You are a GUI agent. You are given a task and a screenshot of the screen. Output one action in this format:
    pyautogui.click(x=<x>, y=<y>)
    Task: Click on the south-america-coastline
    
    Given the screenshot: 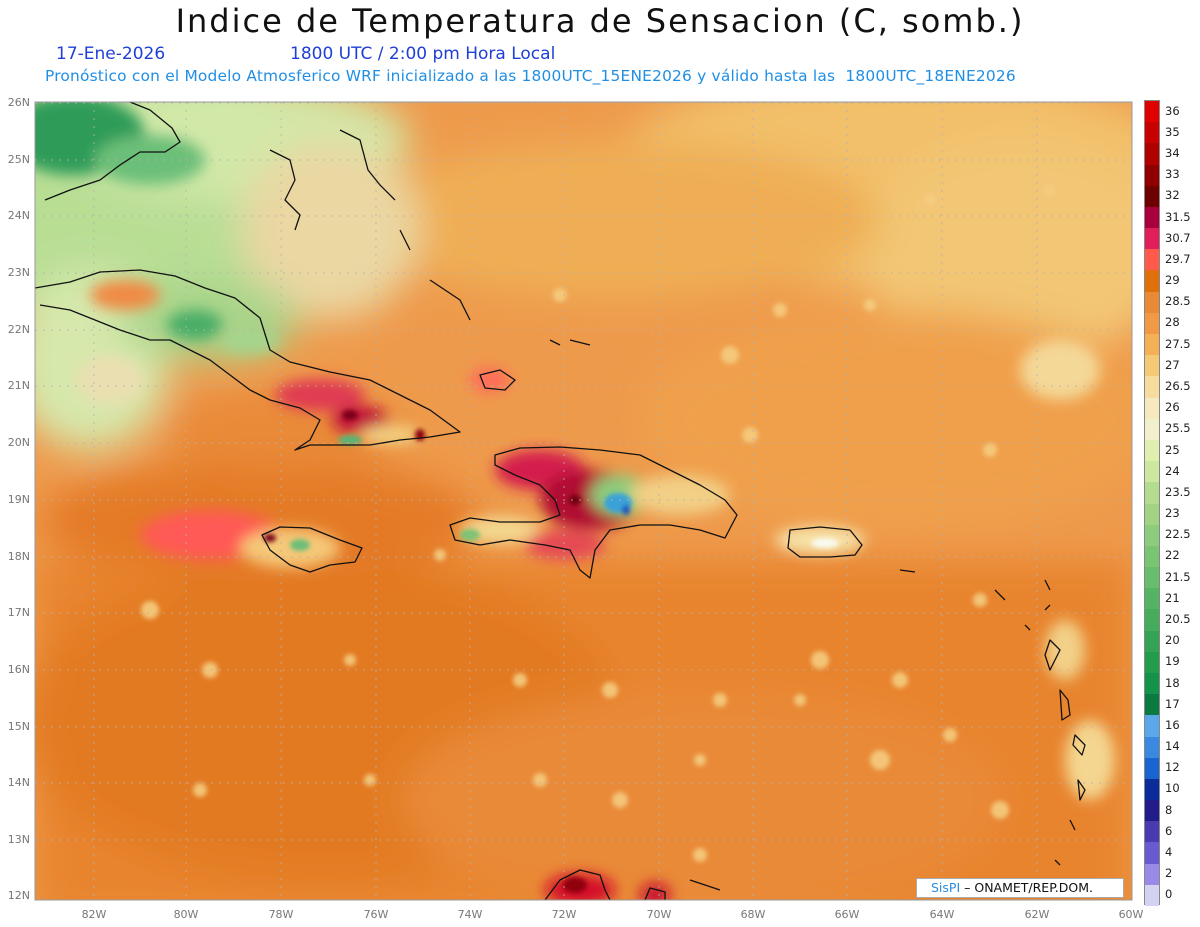 What is the action you would take?
    pyautogui.click(x=632, y=885)
    